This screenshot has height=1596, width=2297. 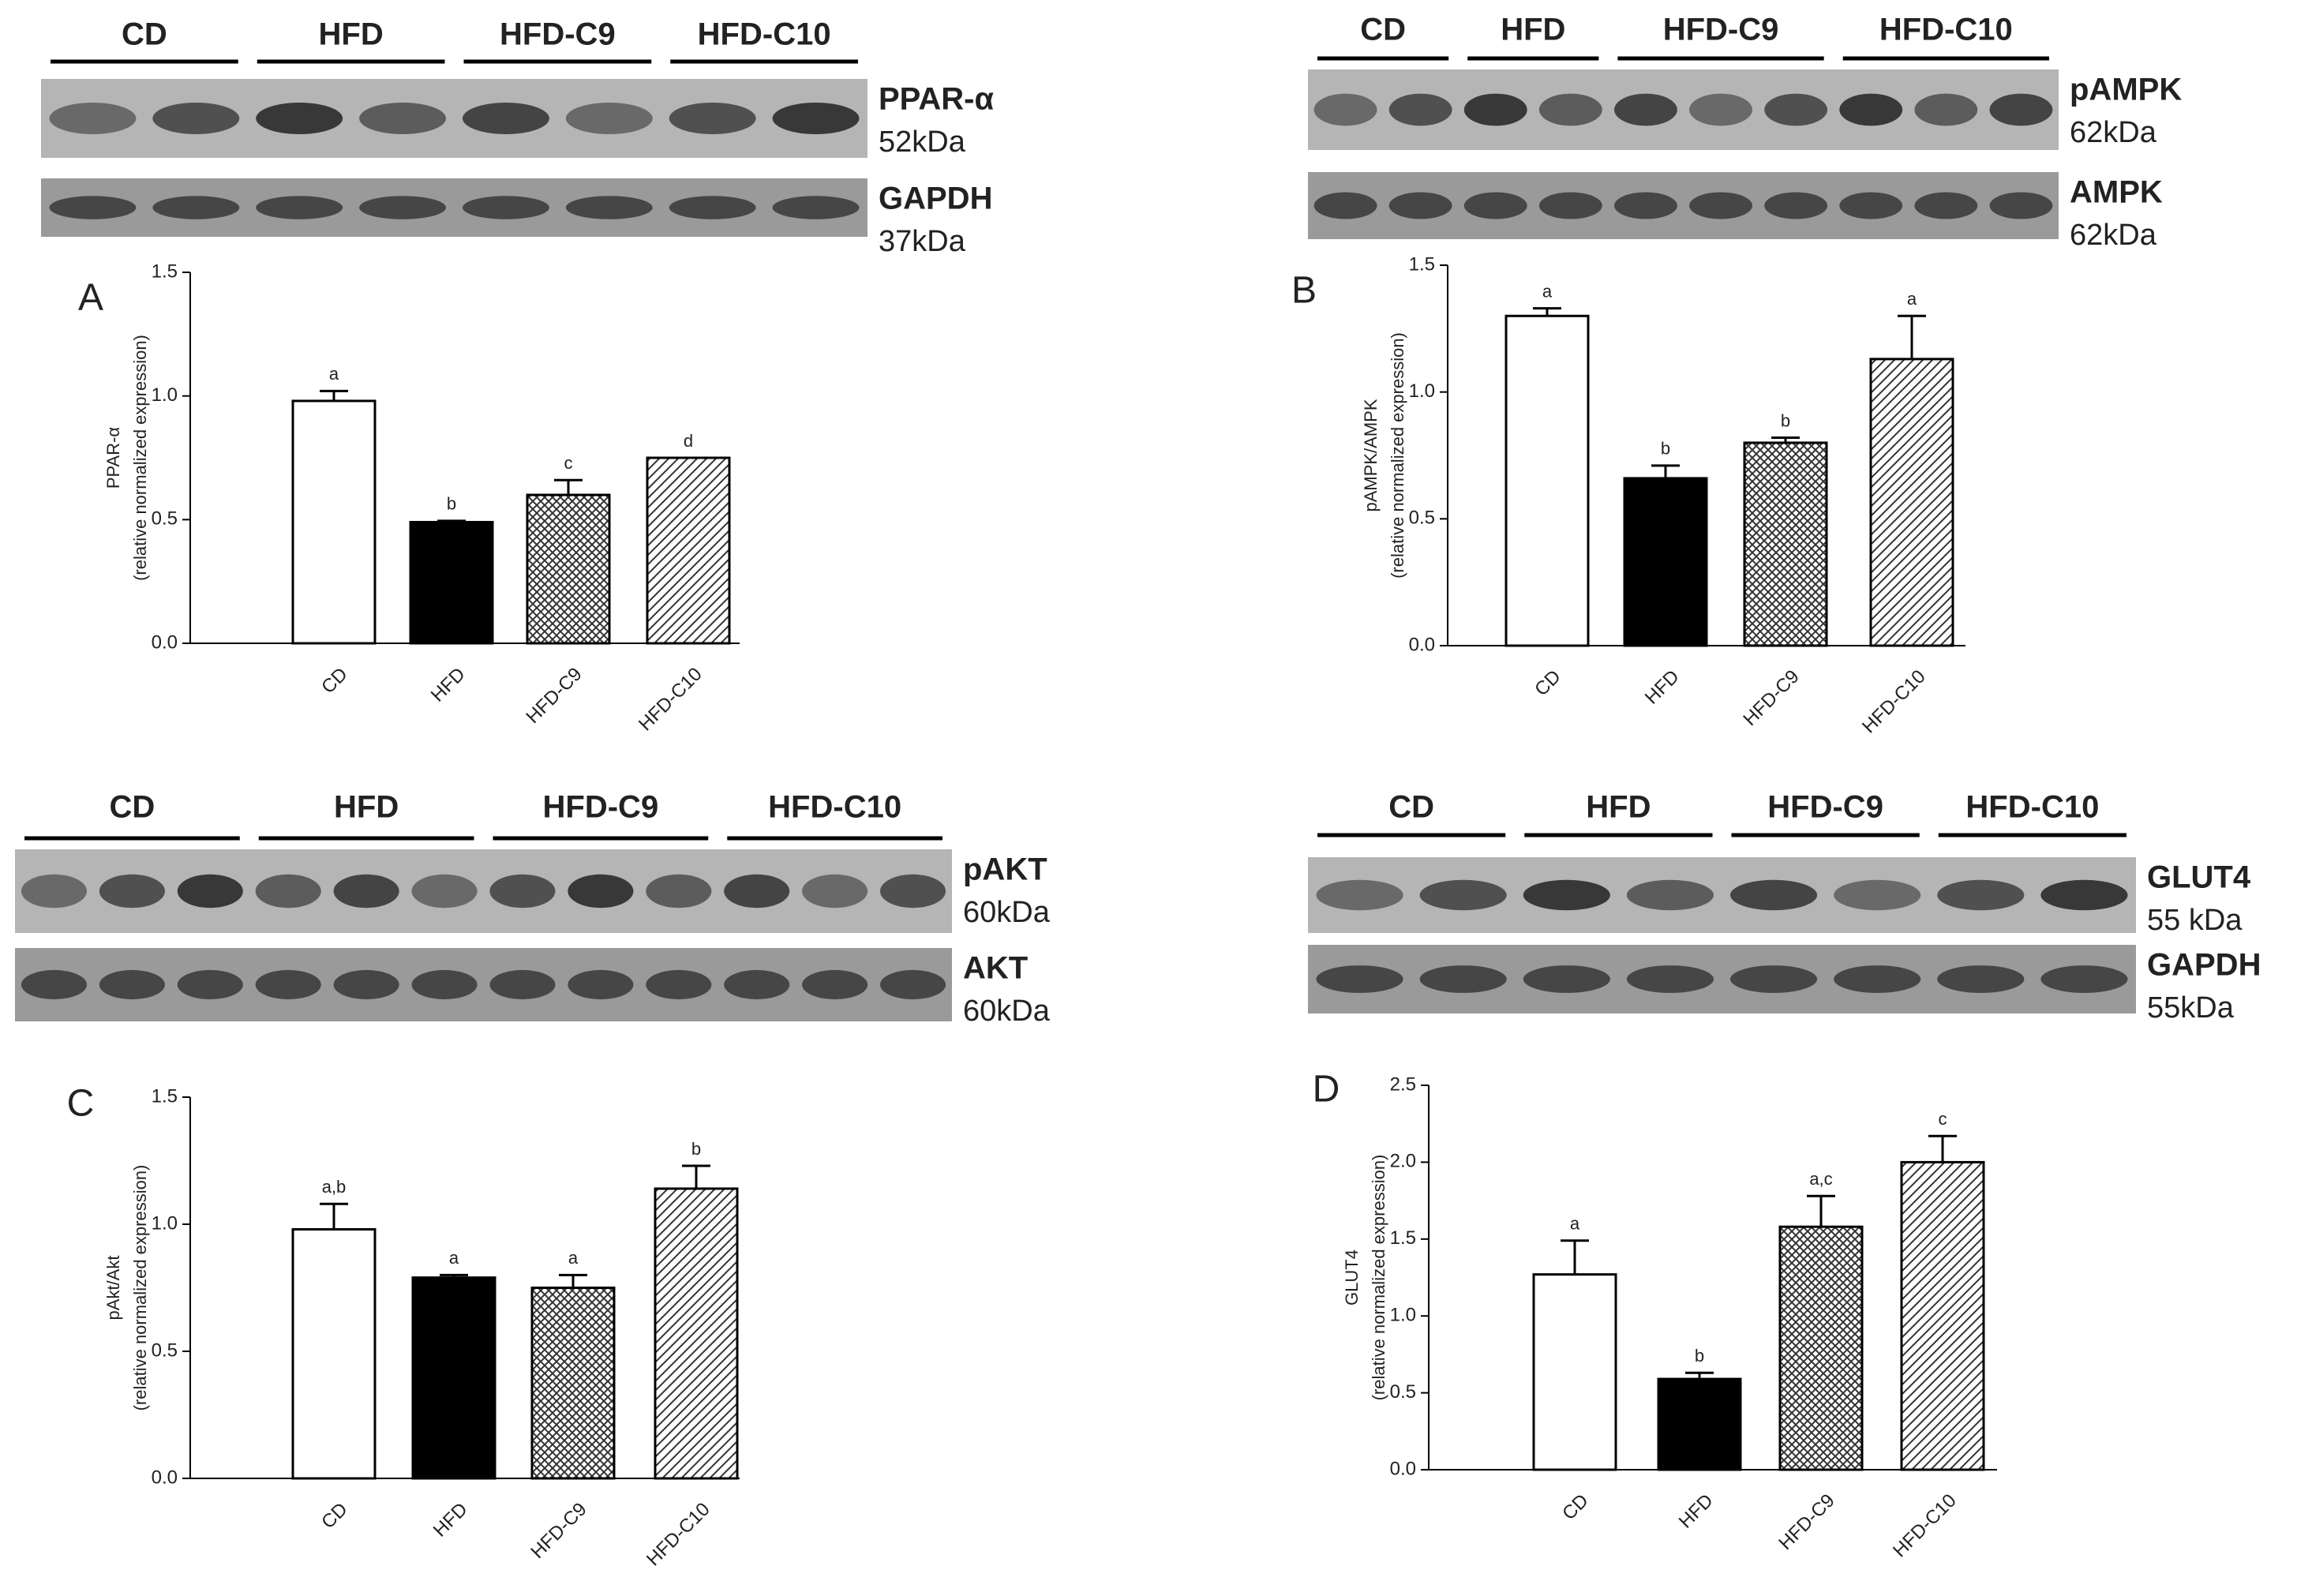 What do you see at coordinates (1618, 808) in the screenshot?
I see `group-label: HFD` at bounding box center [1618, 808].